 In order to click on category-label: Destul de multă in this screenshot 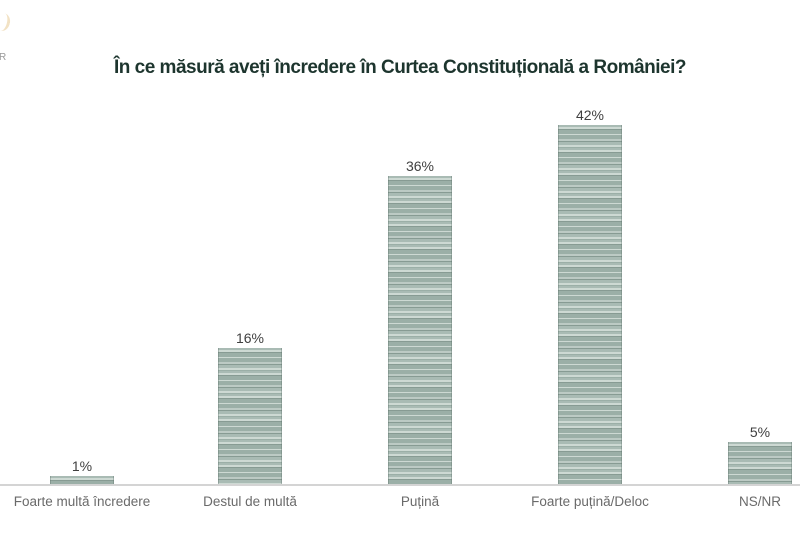, I will do `click(250, 501)`.